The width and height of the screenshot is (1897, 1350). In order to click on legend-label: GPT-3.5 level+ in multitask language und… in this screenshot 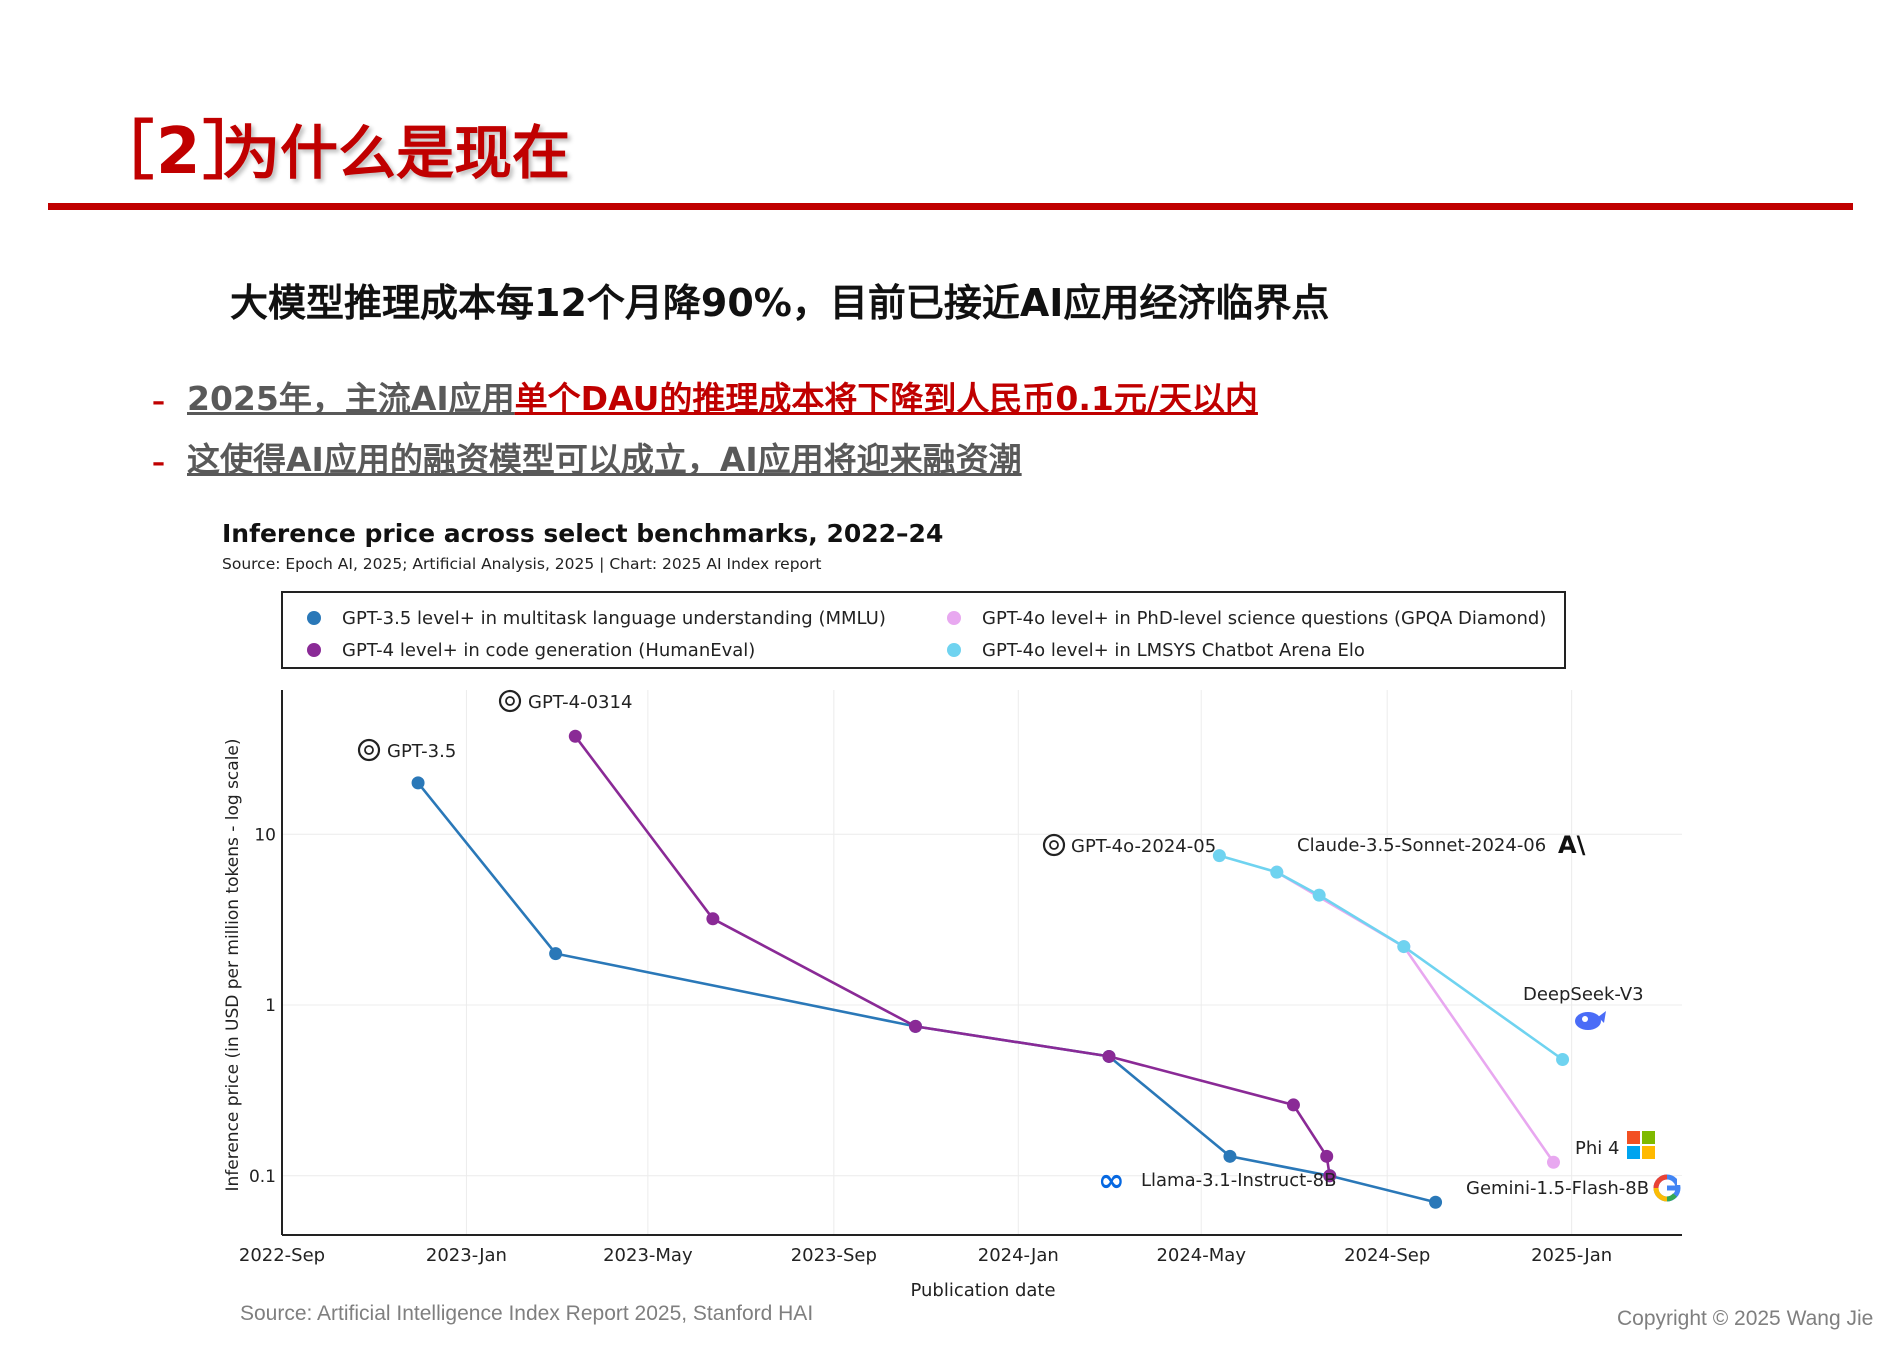, I will do `click(614, 618)`.